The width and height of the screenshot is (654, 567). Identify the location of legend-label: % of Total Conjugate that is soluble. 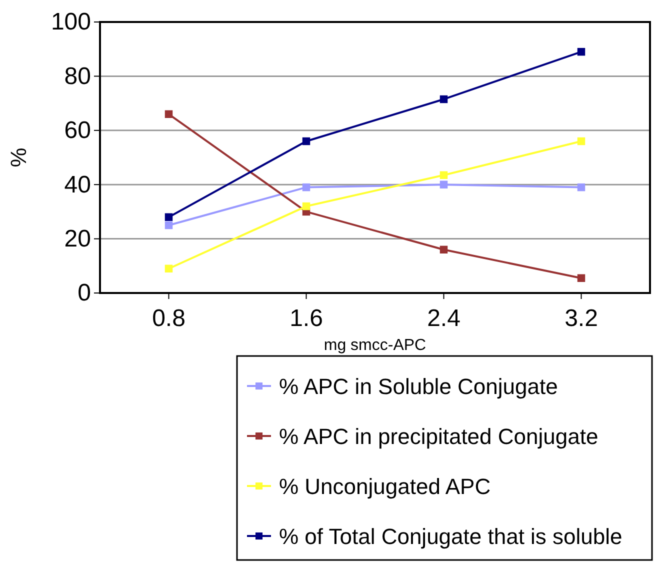
(450, 536).